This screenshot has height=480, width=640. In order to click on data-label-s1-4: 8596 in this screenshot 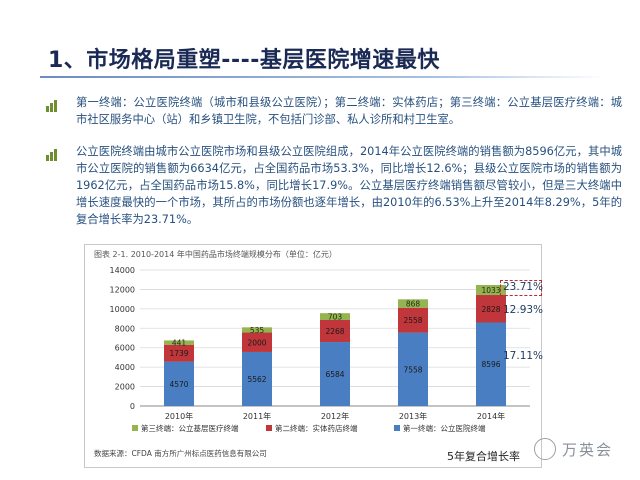, I will do `click(490, 364)`.